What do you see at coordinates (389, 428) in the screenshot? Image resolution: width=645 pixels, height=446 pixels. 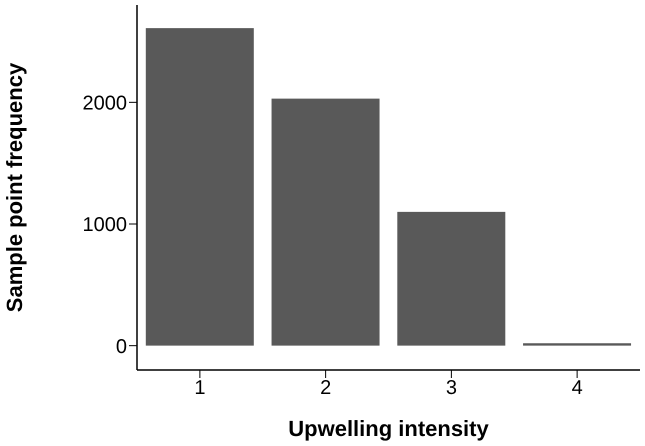 I see `x-axis-title: Upwelling intensity` at bounding box center [389, 428].